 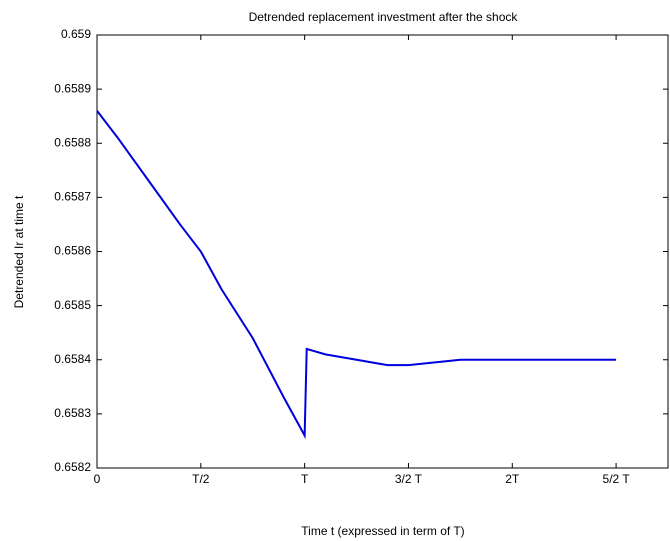 What do you see at coordinates (76, 34) in the screenshot?
I see `y-tick-label: 0.659` at bounding box center [76, 34].